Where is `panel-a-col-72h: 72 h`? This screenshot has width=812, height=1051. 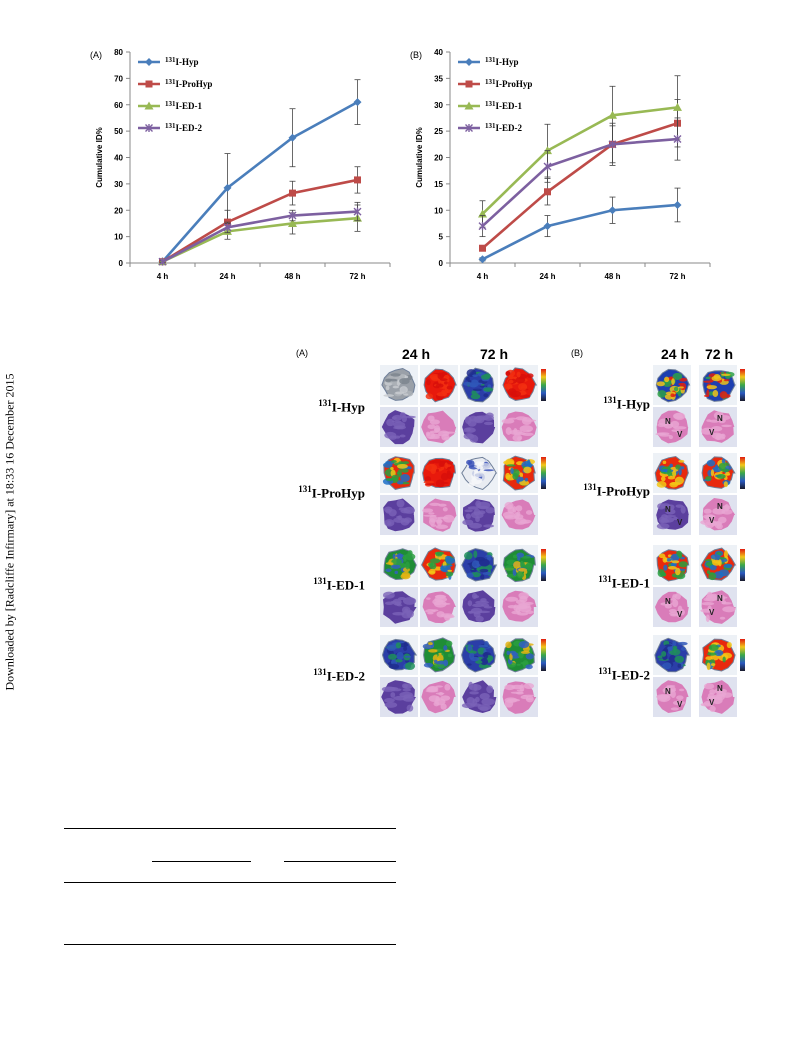 panel-a-col-72h: 72 h is located at coordinates (494, 354).